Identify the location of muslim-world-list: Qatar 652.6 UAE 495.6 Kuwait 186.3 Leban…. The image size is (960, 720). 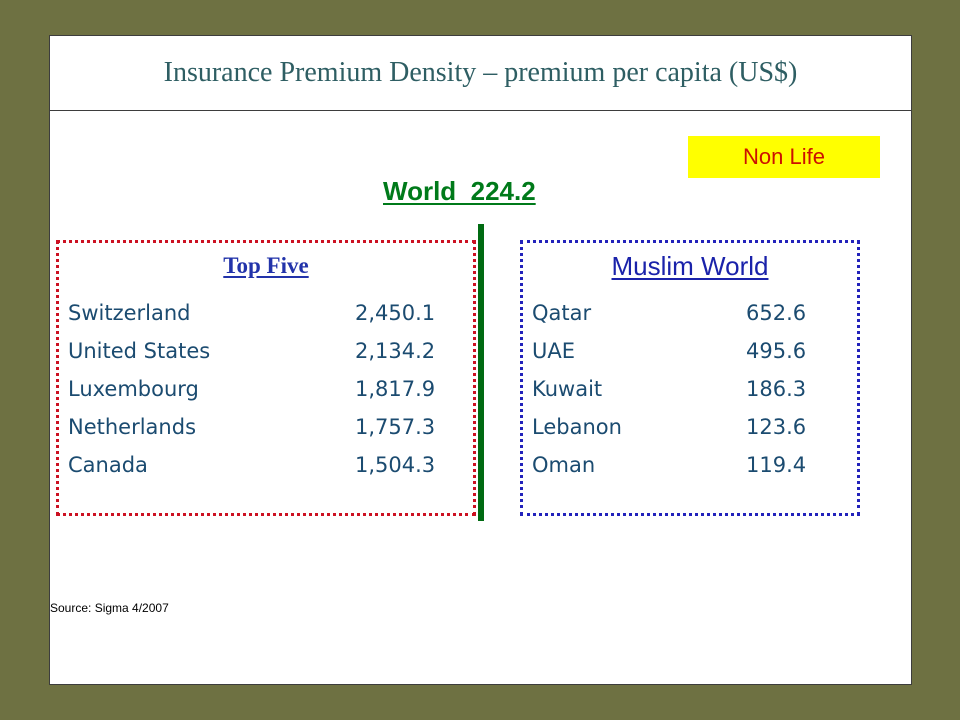
(694, 389).